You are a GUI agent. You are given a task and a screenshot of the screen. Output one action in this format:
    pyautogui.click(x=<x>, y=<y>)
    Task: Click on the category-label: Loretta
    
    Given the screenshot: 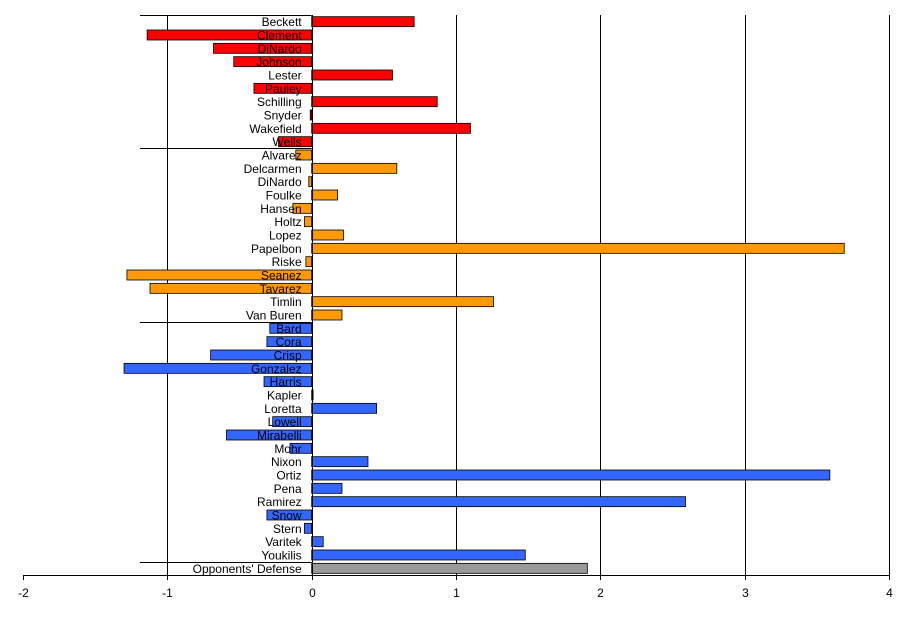 What is the action you would take?
    pyautogui.click(x=283, y=409)
    